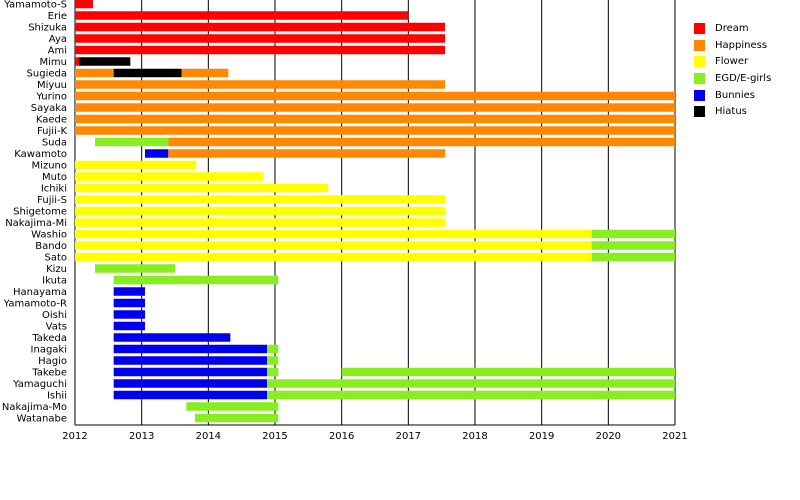 This screenshot has height=500, width=800. What do you see at coordinates (129, 303) in the screenshot?
I see `bar-yamamoto-r-bunnies` at bounding box center [129, 303].